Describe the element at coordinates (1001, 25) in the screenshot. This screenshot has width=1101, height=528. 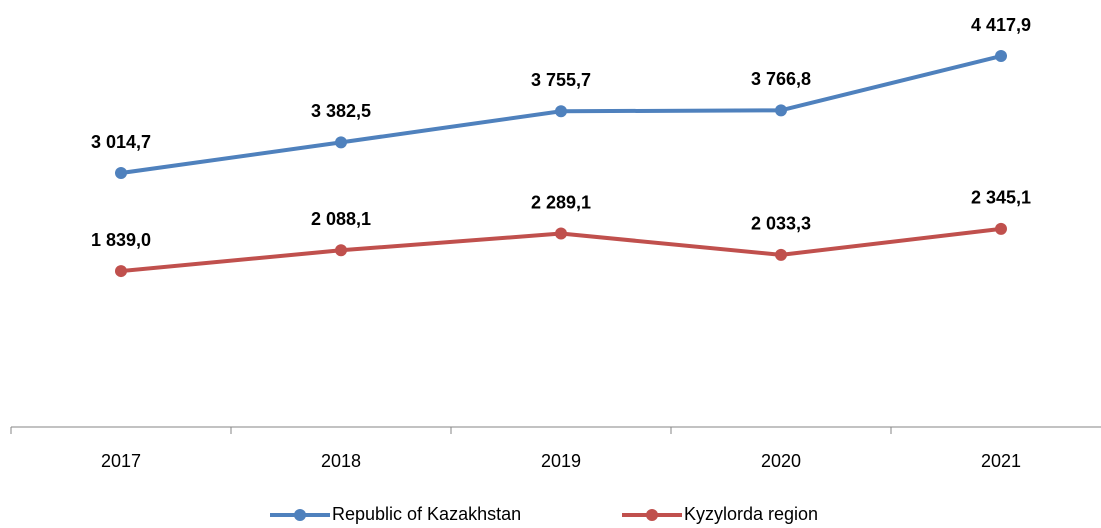
I see `data-label: 4 417,9` at that location.